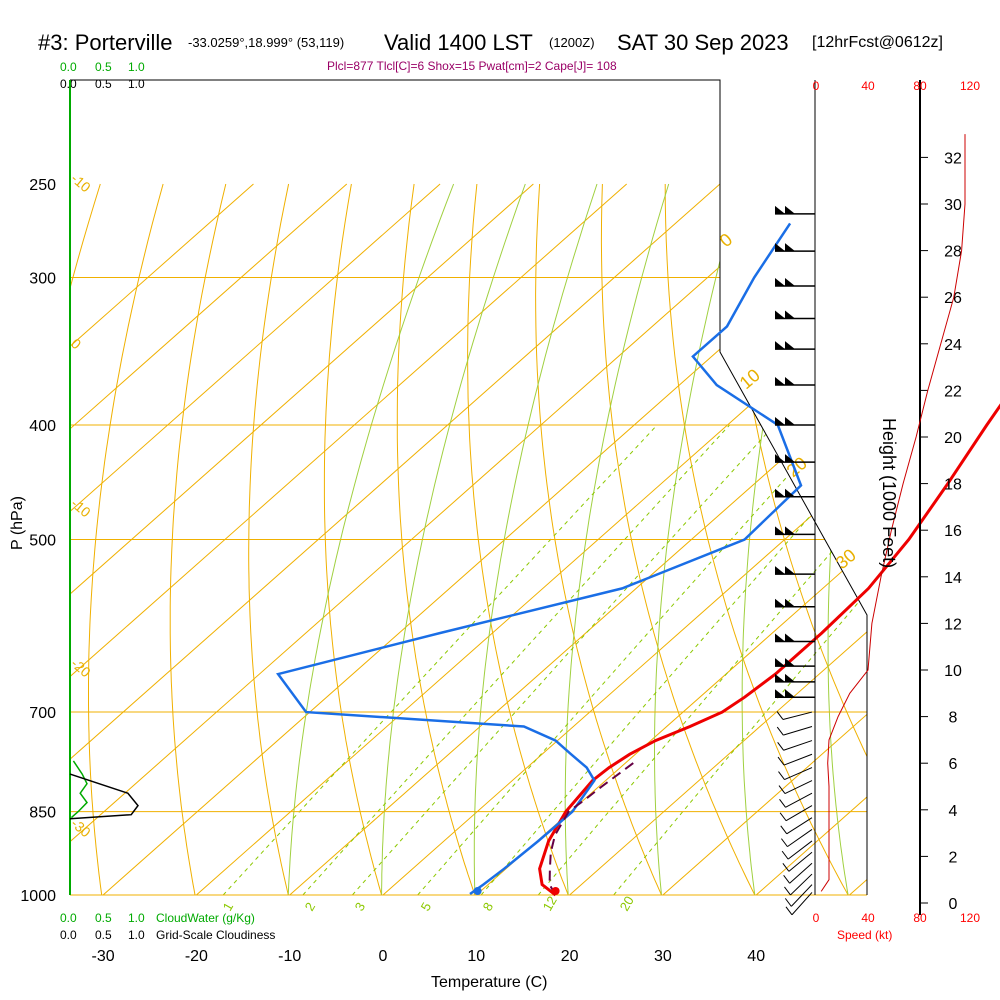 This screenshot has height=1000, width=1000. What do you see at coordinates (429, 956) in the screenshot?
I see `temperature-axis: -30 -20 -10 0 10 20 30 40` at bounding box center [429, 956].